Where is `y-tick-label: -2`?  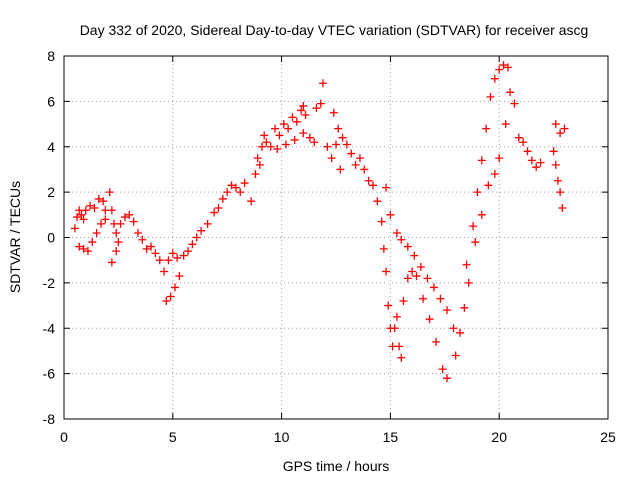
y-tick-label: -2 is located at coordinates (49, 283).